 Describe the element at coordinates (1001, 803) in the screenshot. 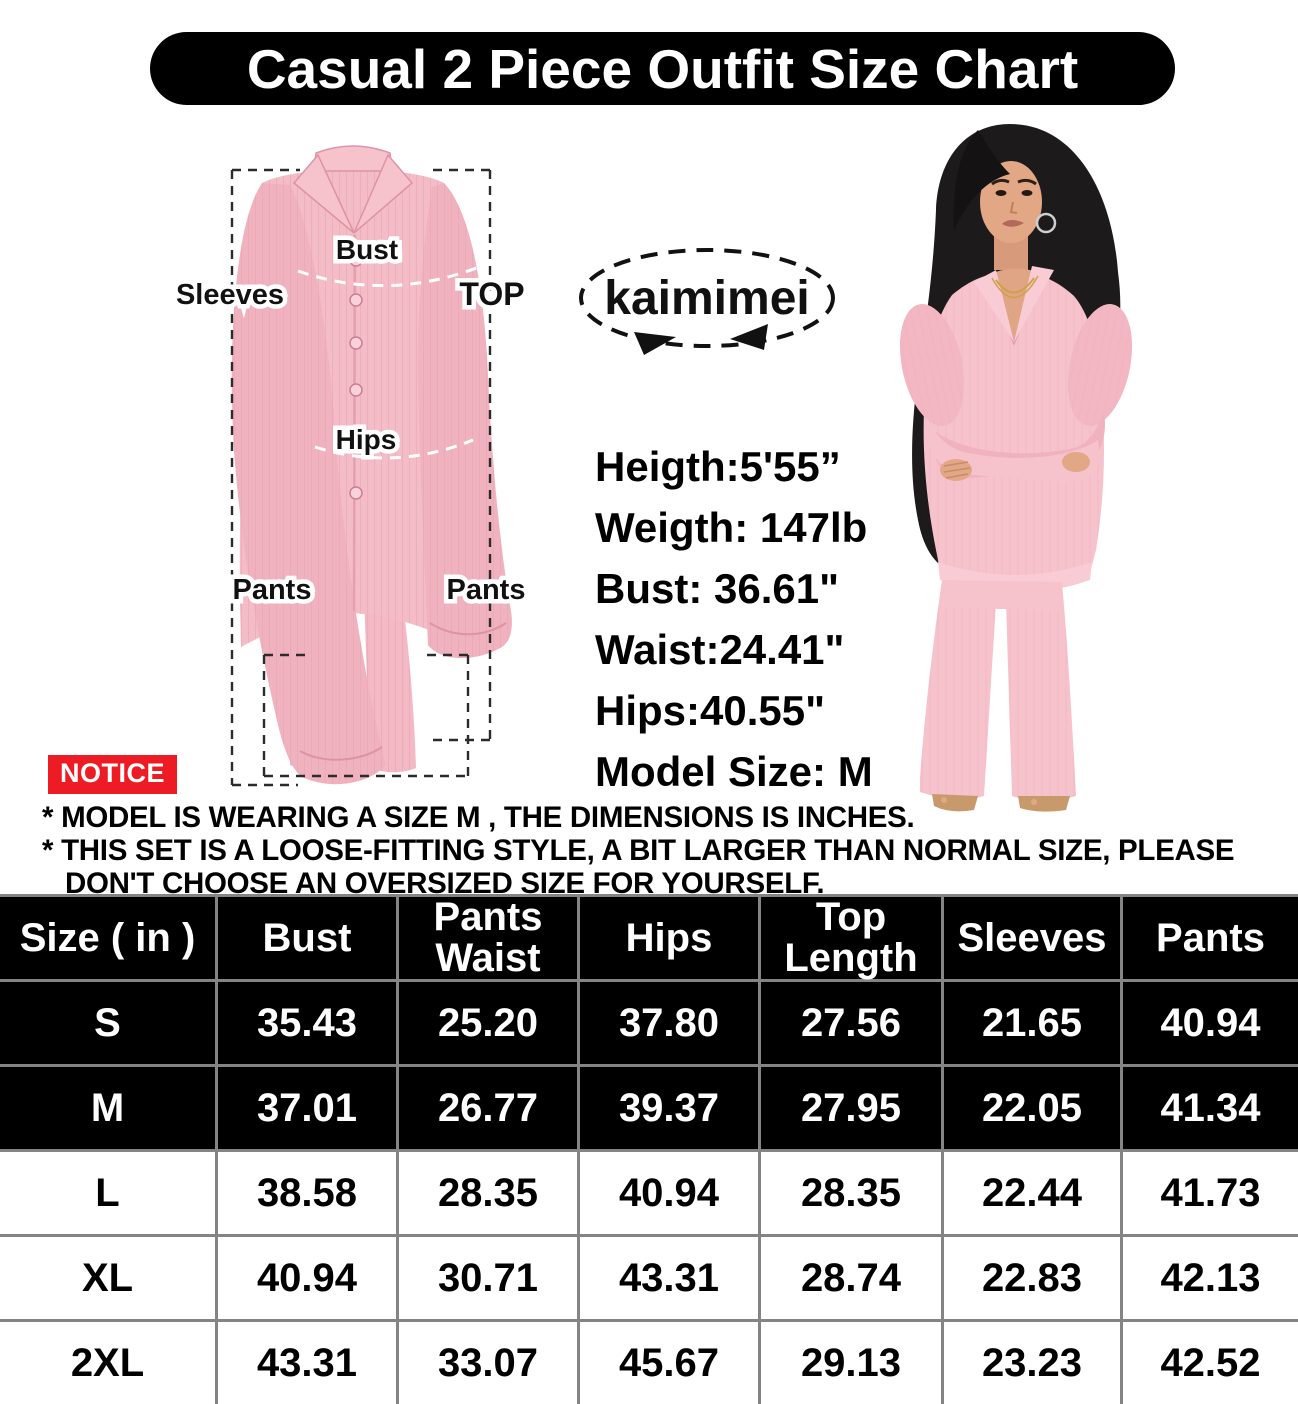

I see `model-sandals` at that location.